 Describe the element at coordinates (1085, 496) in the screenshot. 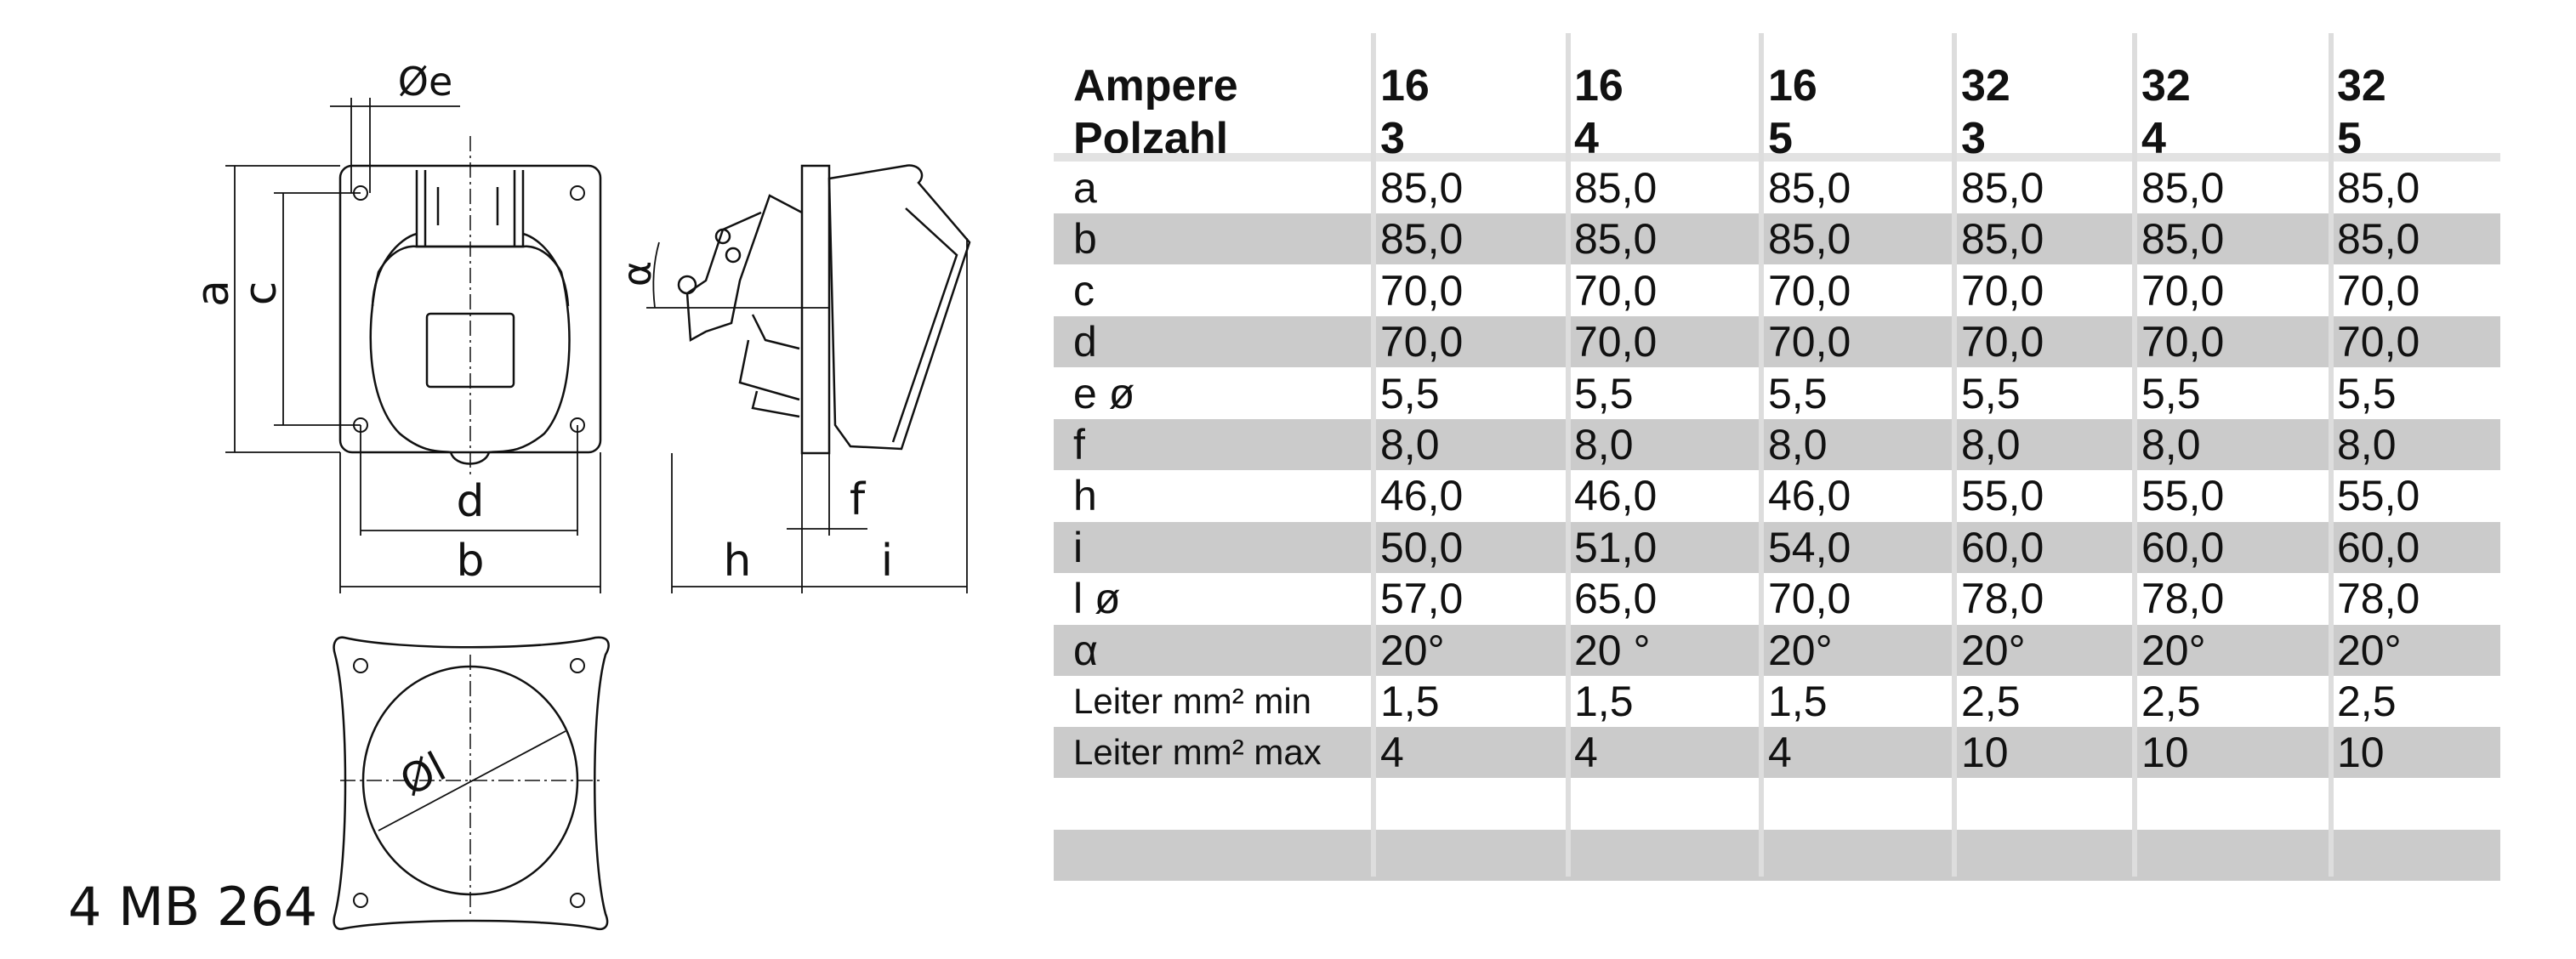

I see `row-label: h` at that location.